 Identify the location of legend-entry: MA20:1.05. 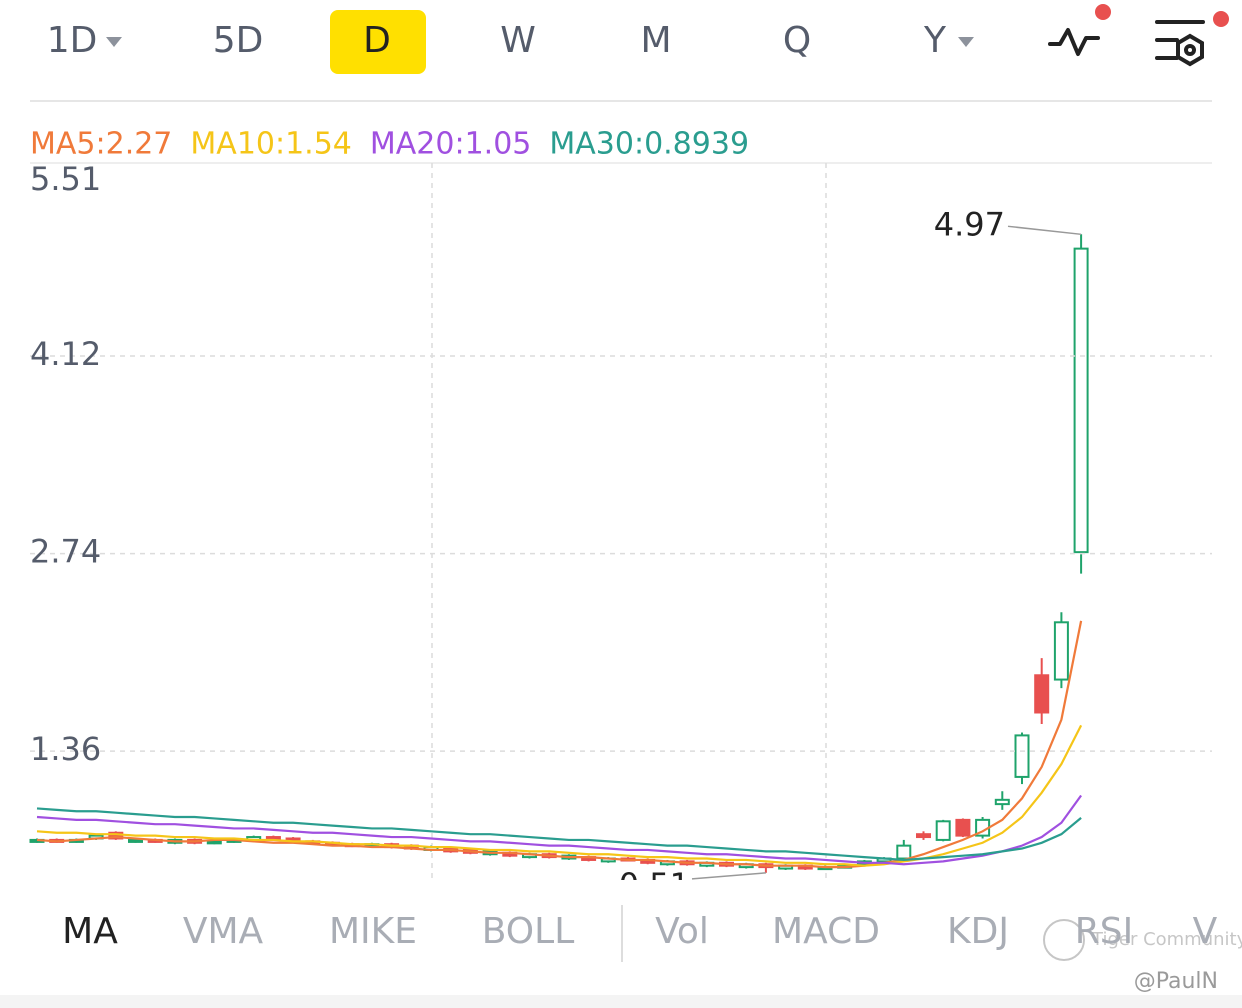
(450, 144).